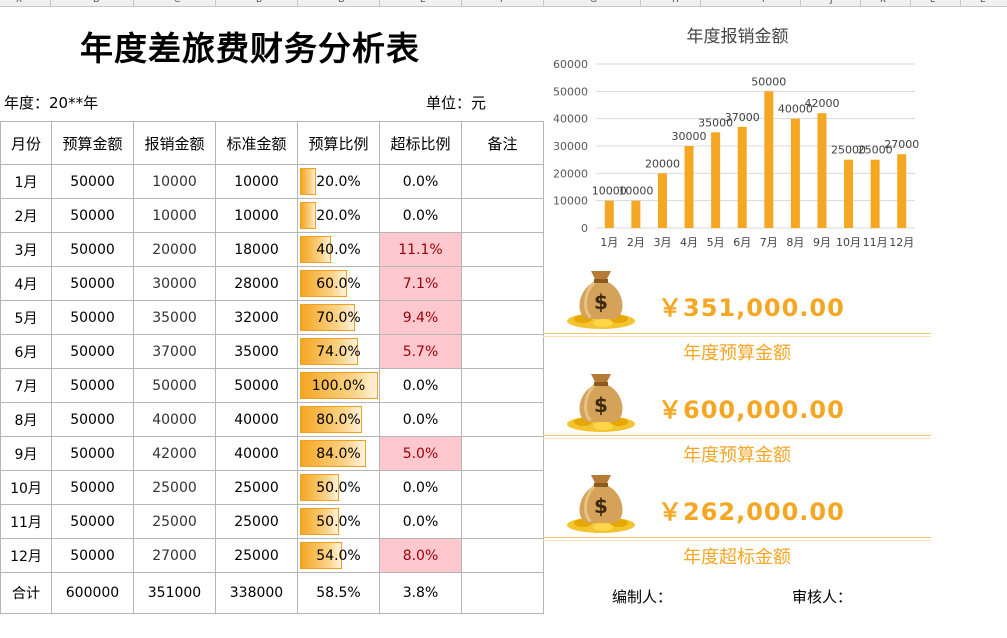 Image resolution: width=1007 pixels, height=638 pixels. Describe the element at coordinates (502, 593) in the screenshot. I see `total-note-cell` at that location.